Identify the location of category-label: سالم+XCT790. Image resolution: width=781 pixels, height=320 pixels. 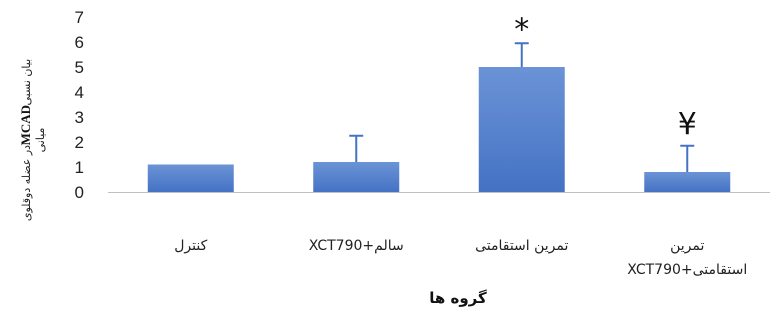
(356, 246).